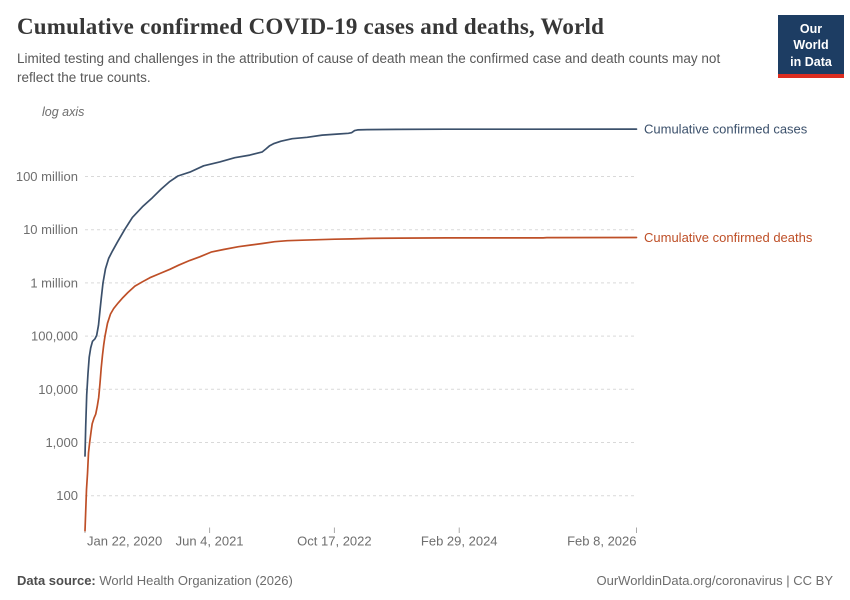 This screenshot has width=850, height=600. Describe the element at coordinates (726, 129) in the screenshot. I see `legend-label: Cumulative confirmed cases` at that location.